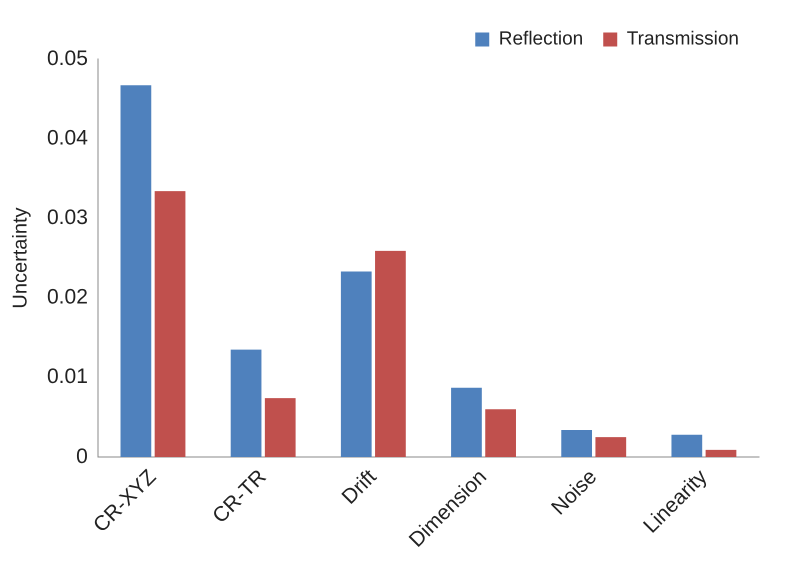  I want to click on y-tick-label: 0, so click(82, 456).